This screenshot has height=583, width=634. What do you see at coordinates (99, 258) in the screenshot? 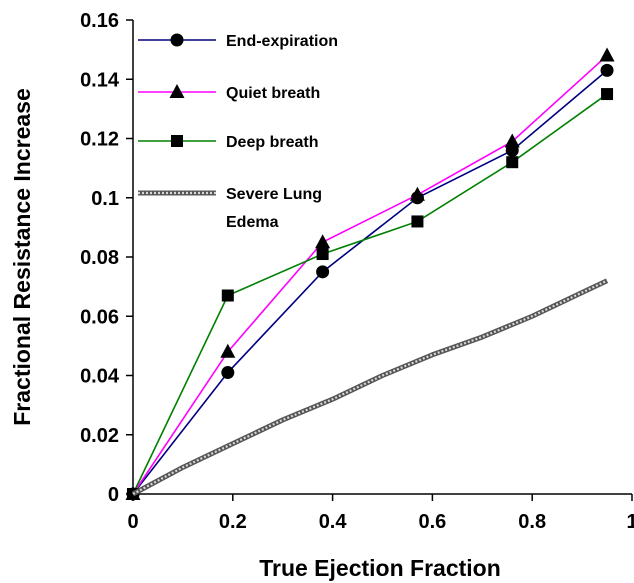
I see `y-tick-label: 0.08` at bounding box center [99, 258].